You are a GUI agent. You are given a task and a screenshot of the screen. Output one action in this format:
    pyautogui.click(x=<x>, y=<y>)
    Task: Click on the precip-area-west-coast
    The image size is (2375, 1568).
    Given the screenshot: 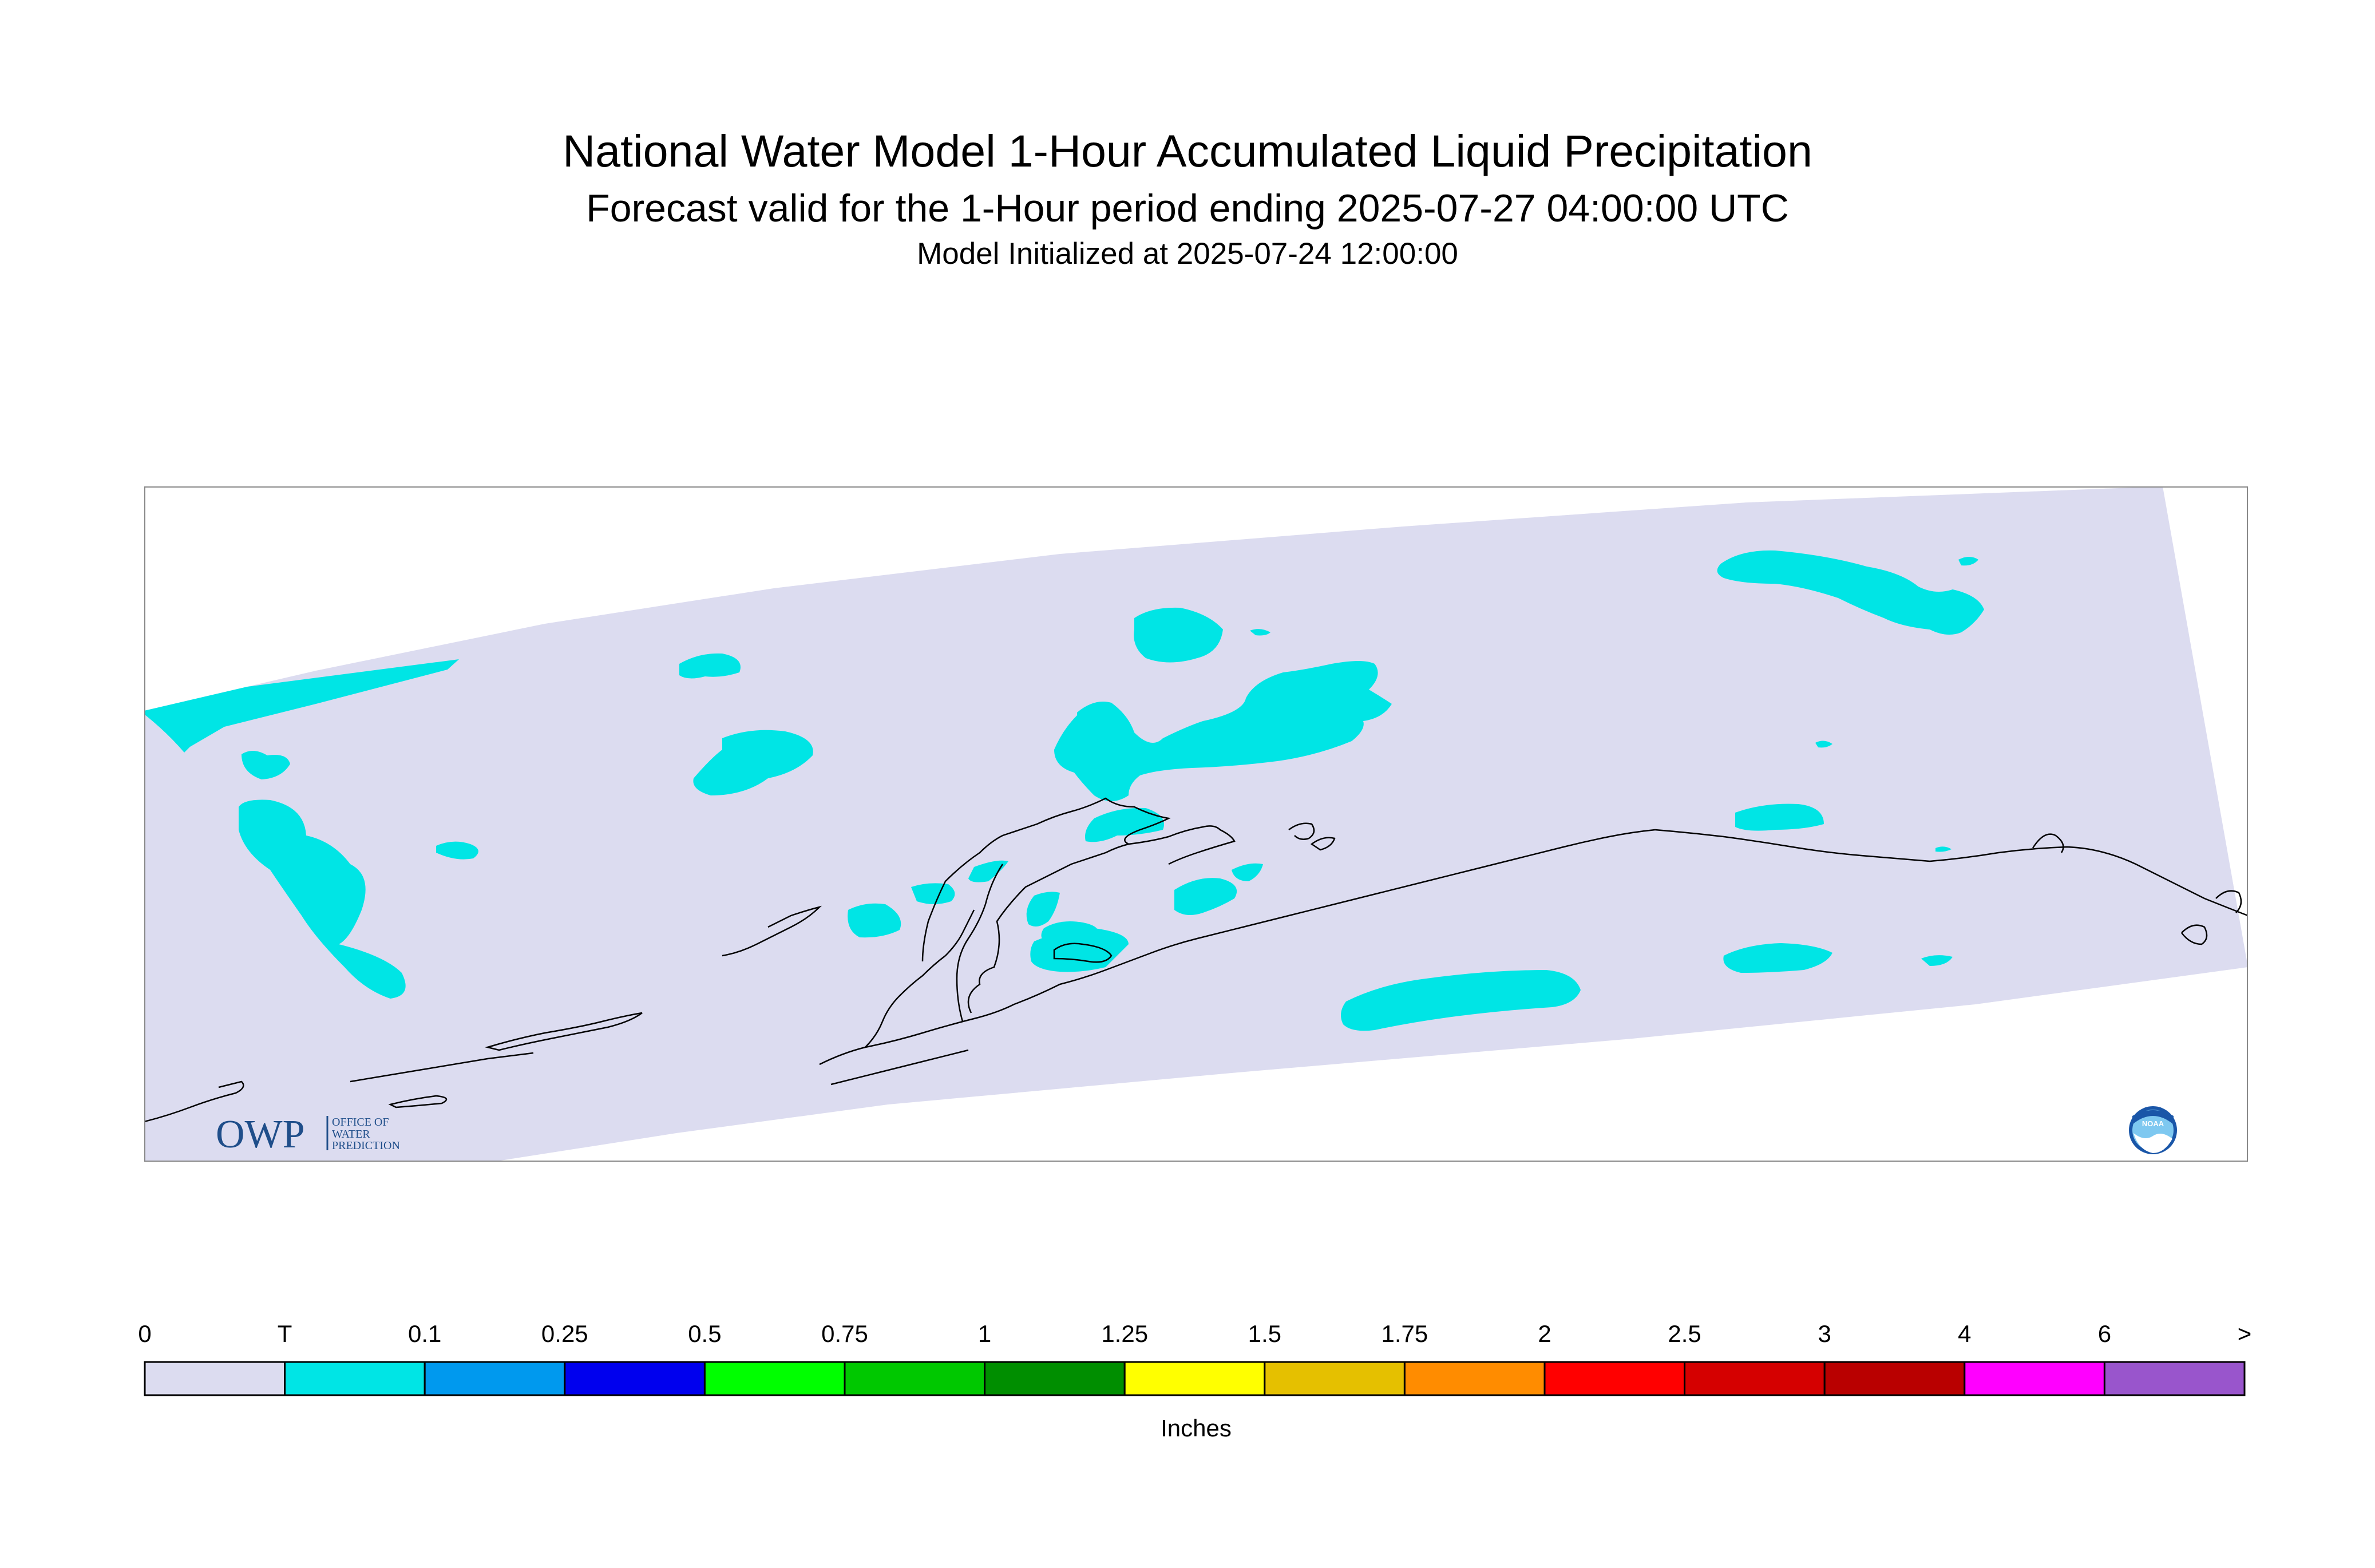 What is the action you would take?
    pyautogui.click(x=302, y=706)
    